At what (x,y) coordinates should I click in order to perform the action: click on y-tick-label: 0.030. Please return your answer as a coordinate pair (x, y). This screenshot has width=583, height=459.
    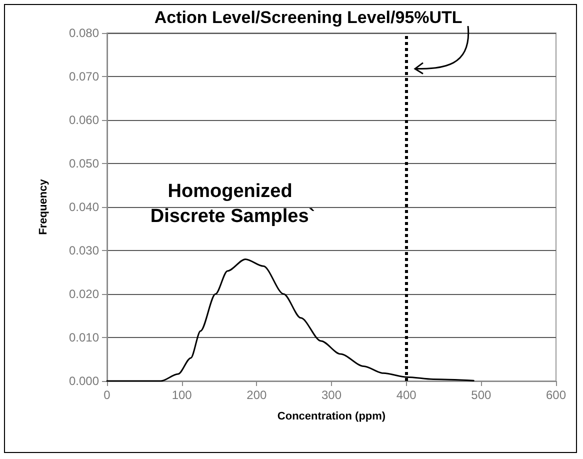
    Looking at the image, I should click on (84, 251).